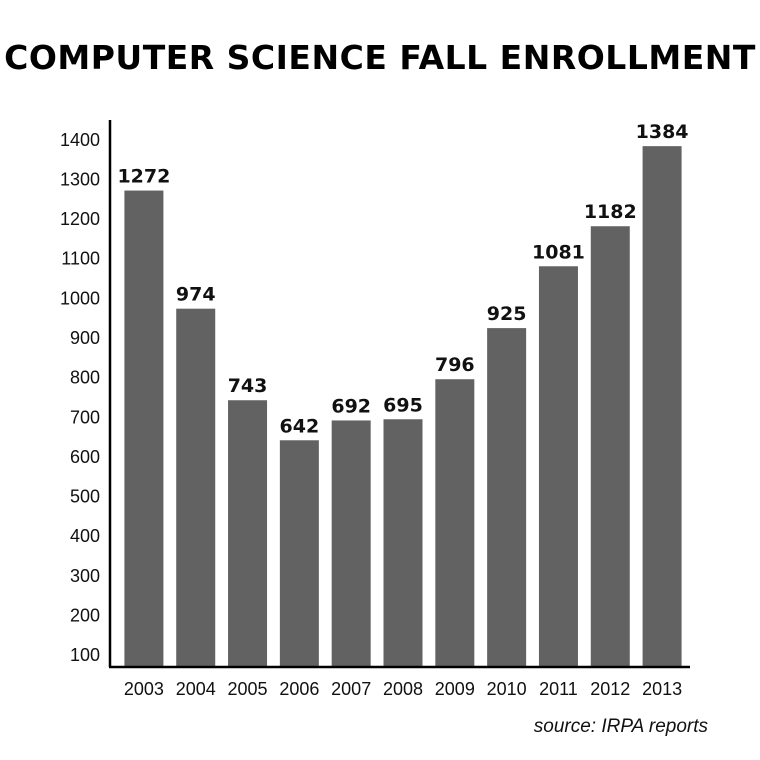 This screenshot has height=760, width=760. Describe the element at coordinates (248, 689) in the screenshot. I see `x-tick-label-2005: 2005` at that location.